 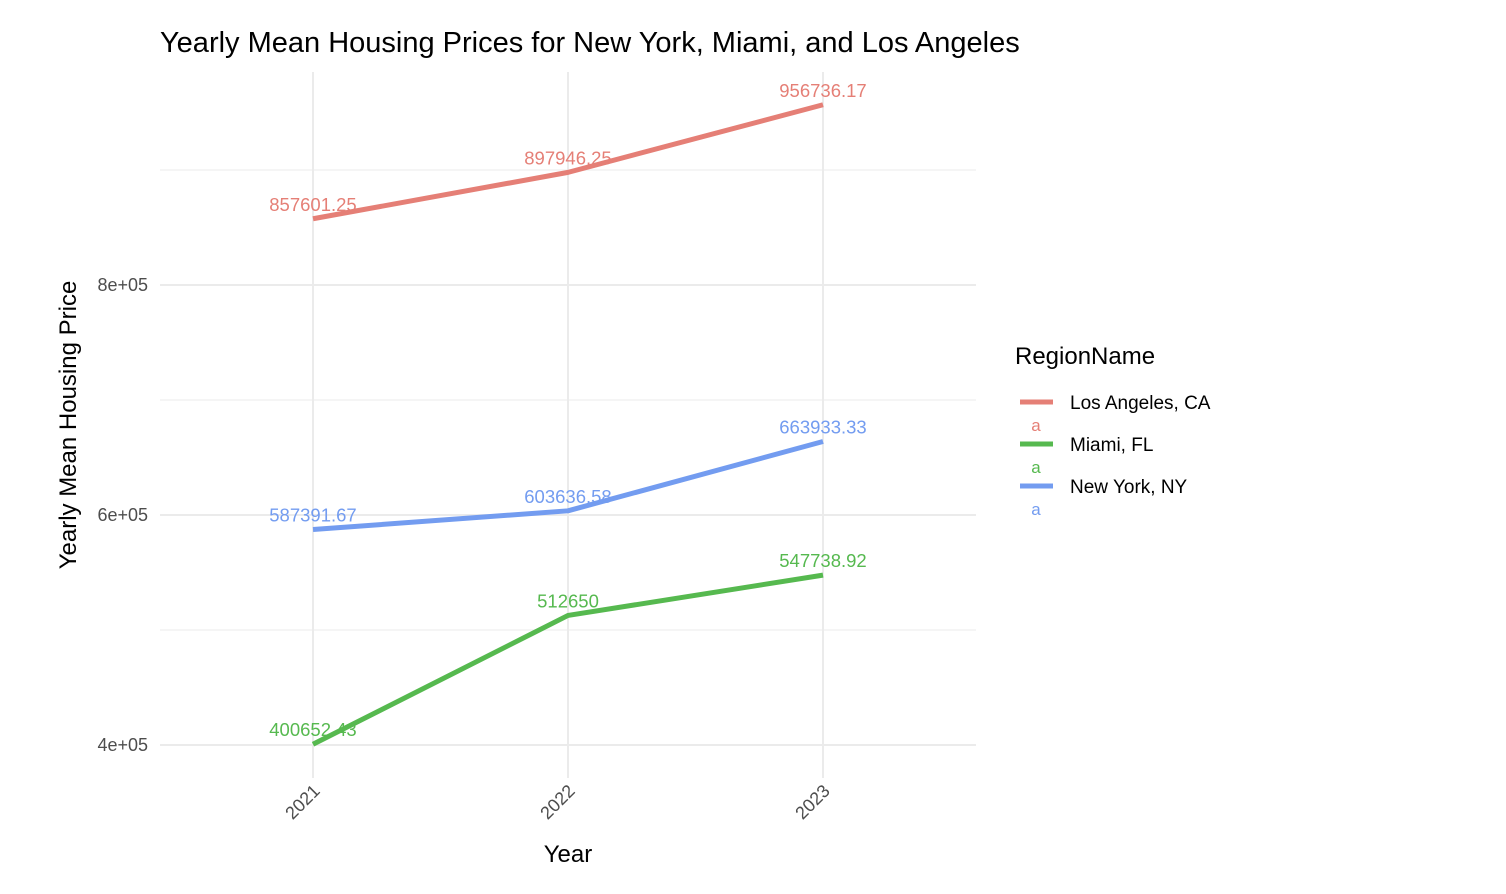 I want to click on y-axis-title: Yearly Mean Housing Price, so click(x=68, y=425).